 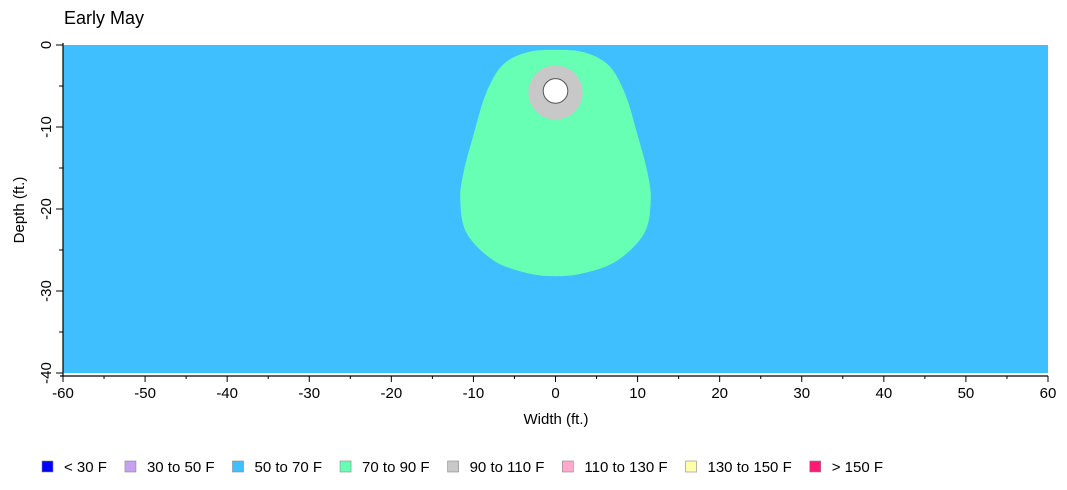 I want to click on x-tick-label: -30, so click(x=309, y=393).